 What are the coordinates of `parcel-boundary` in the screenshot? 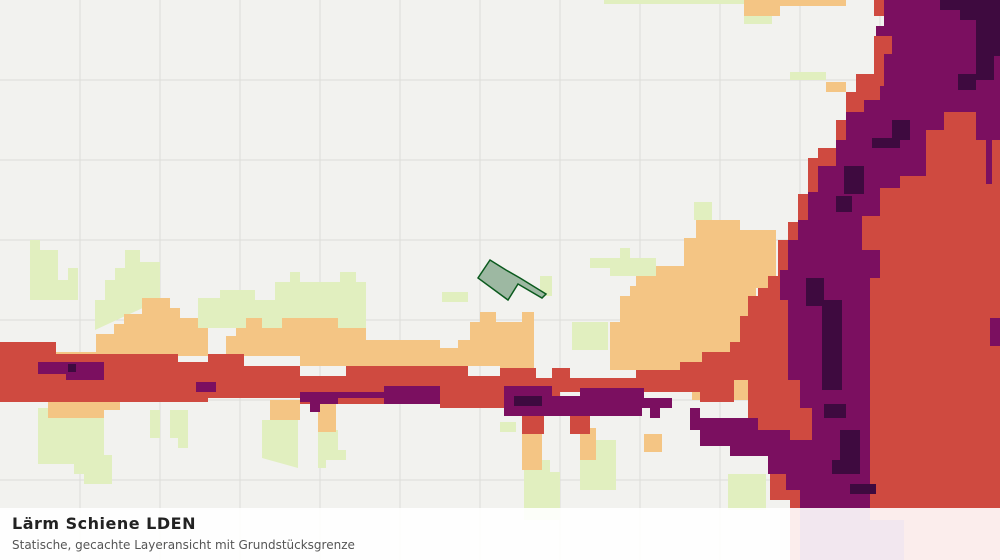 It's located at (512, 280).